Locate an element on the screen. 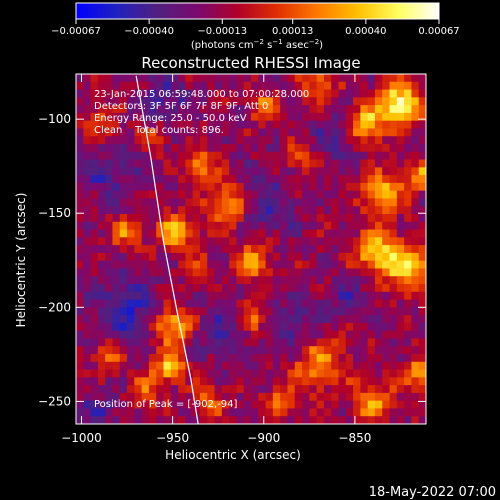 The width and height of the screenshot is (500, 500). colorbar-tick-label: −0.00013 is located at coordinates (222, 31).